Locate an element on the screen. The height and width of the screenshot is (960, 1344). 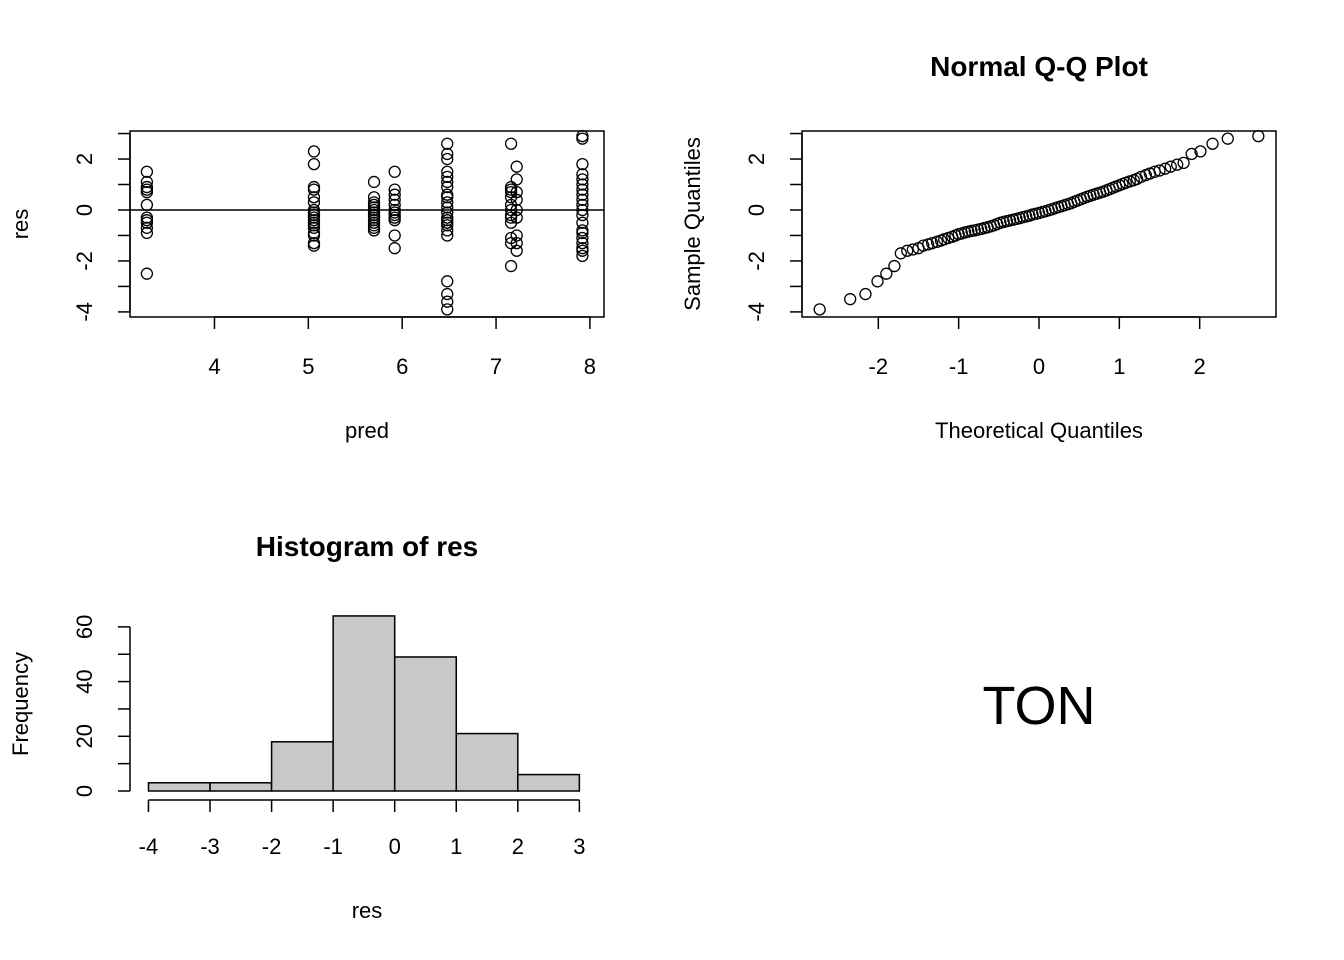
x-tick-label: 7 is located at coordinates (496, 366).